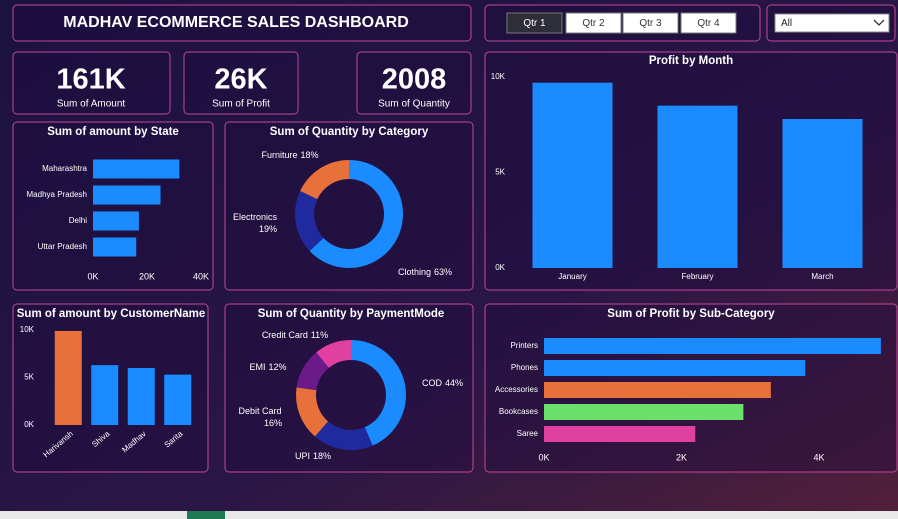 Image resolution: width=898 pixels, height=519 pixels. Describe the element at coordinates (241, 104) in the screenshot. I see `card-label: Sum of Profit` at that location.